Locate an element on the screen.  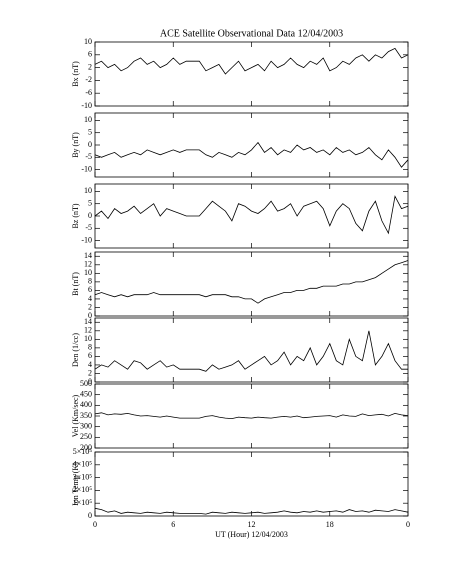
y-tick-label: 300 is located at coordinates (86, 425).